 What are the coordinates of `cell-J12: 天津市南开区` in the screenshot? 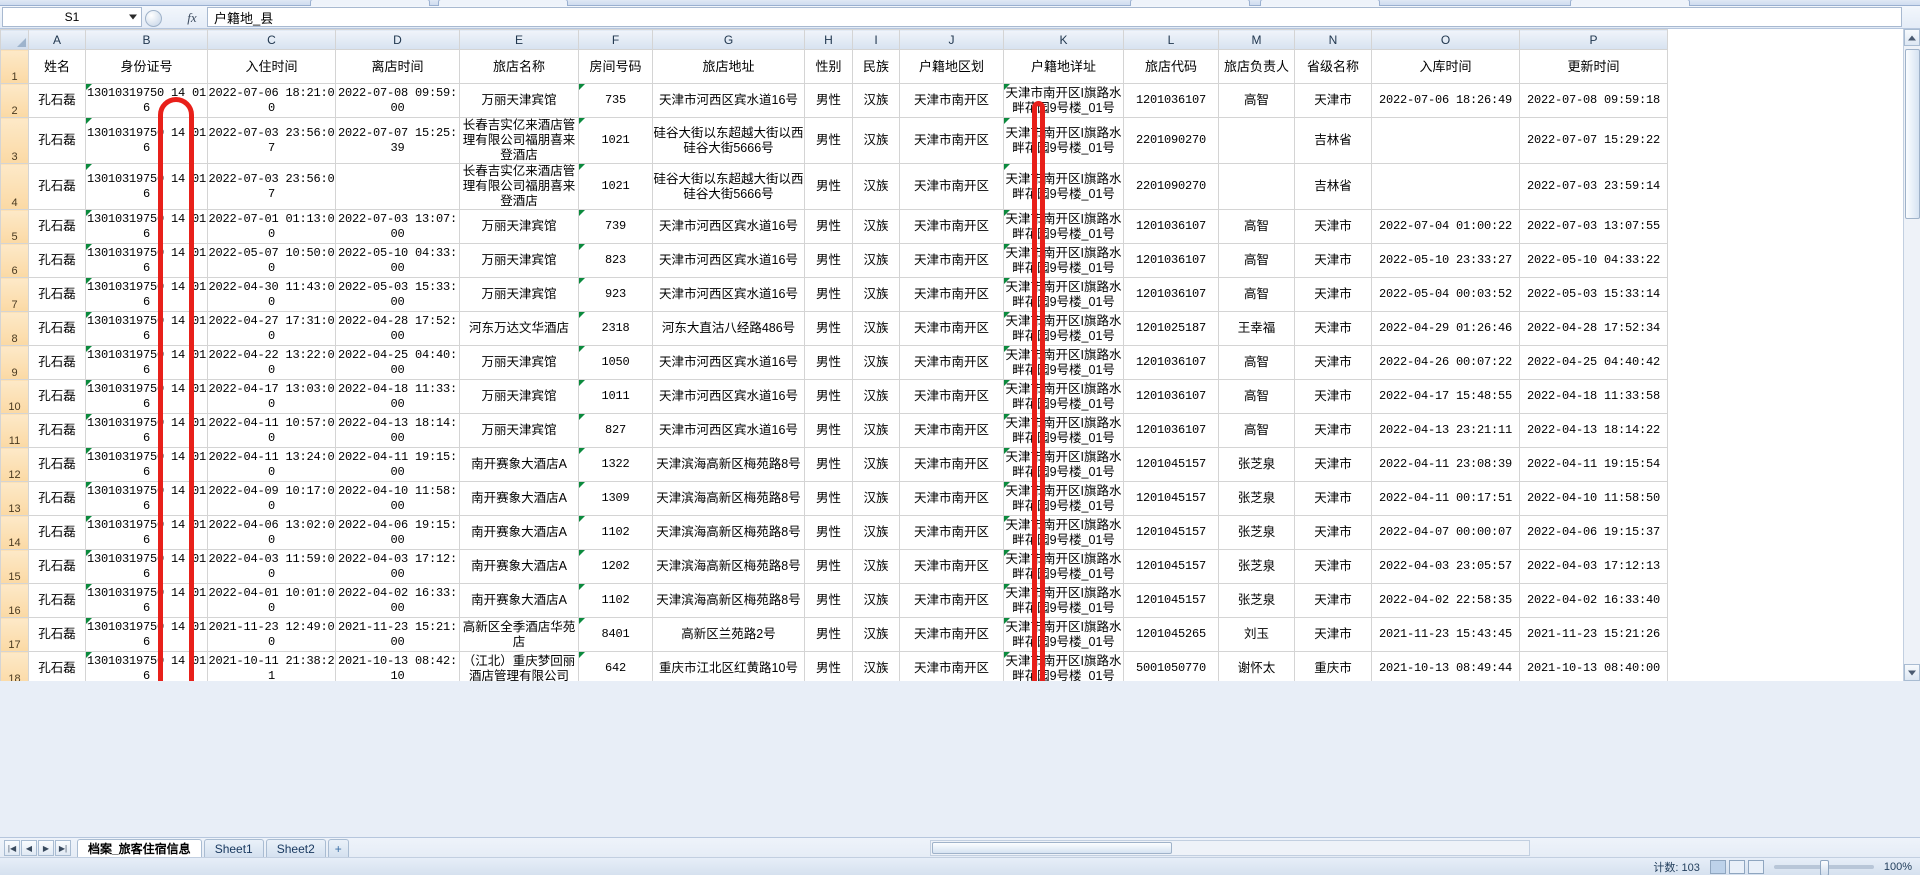 It's located at (951, 464).